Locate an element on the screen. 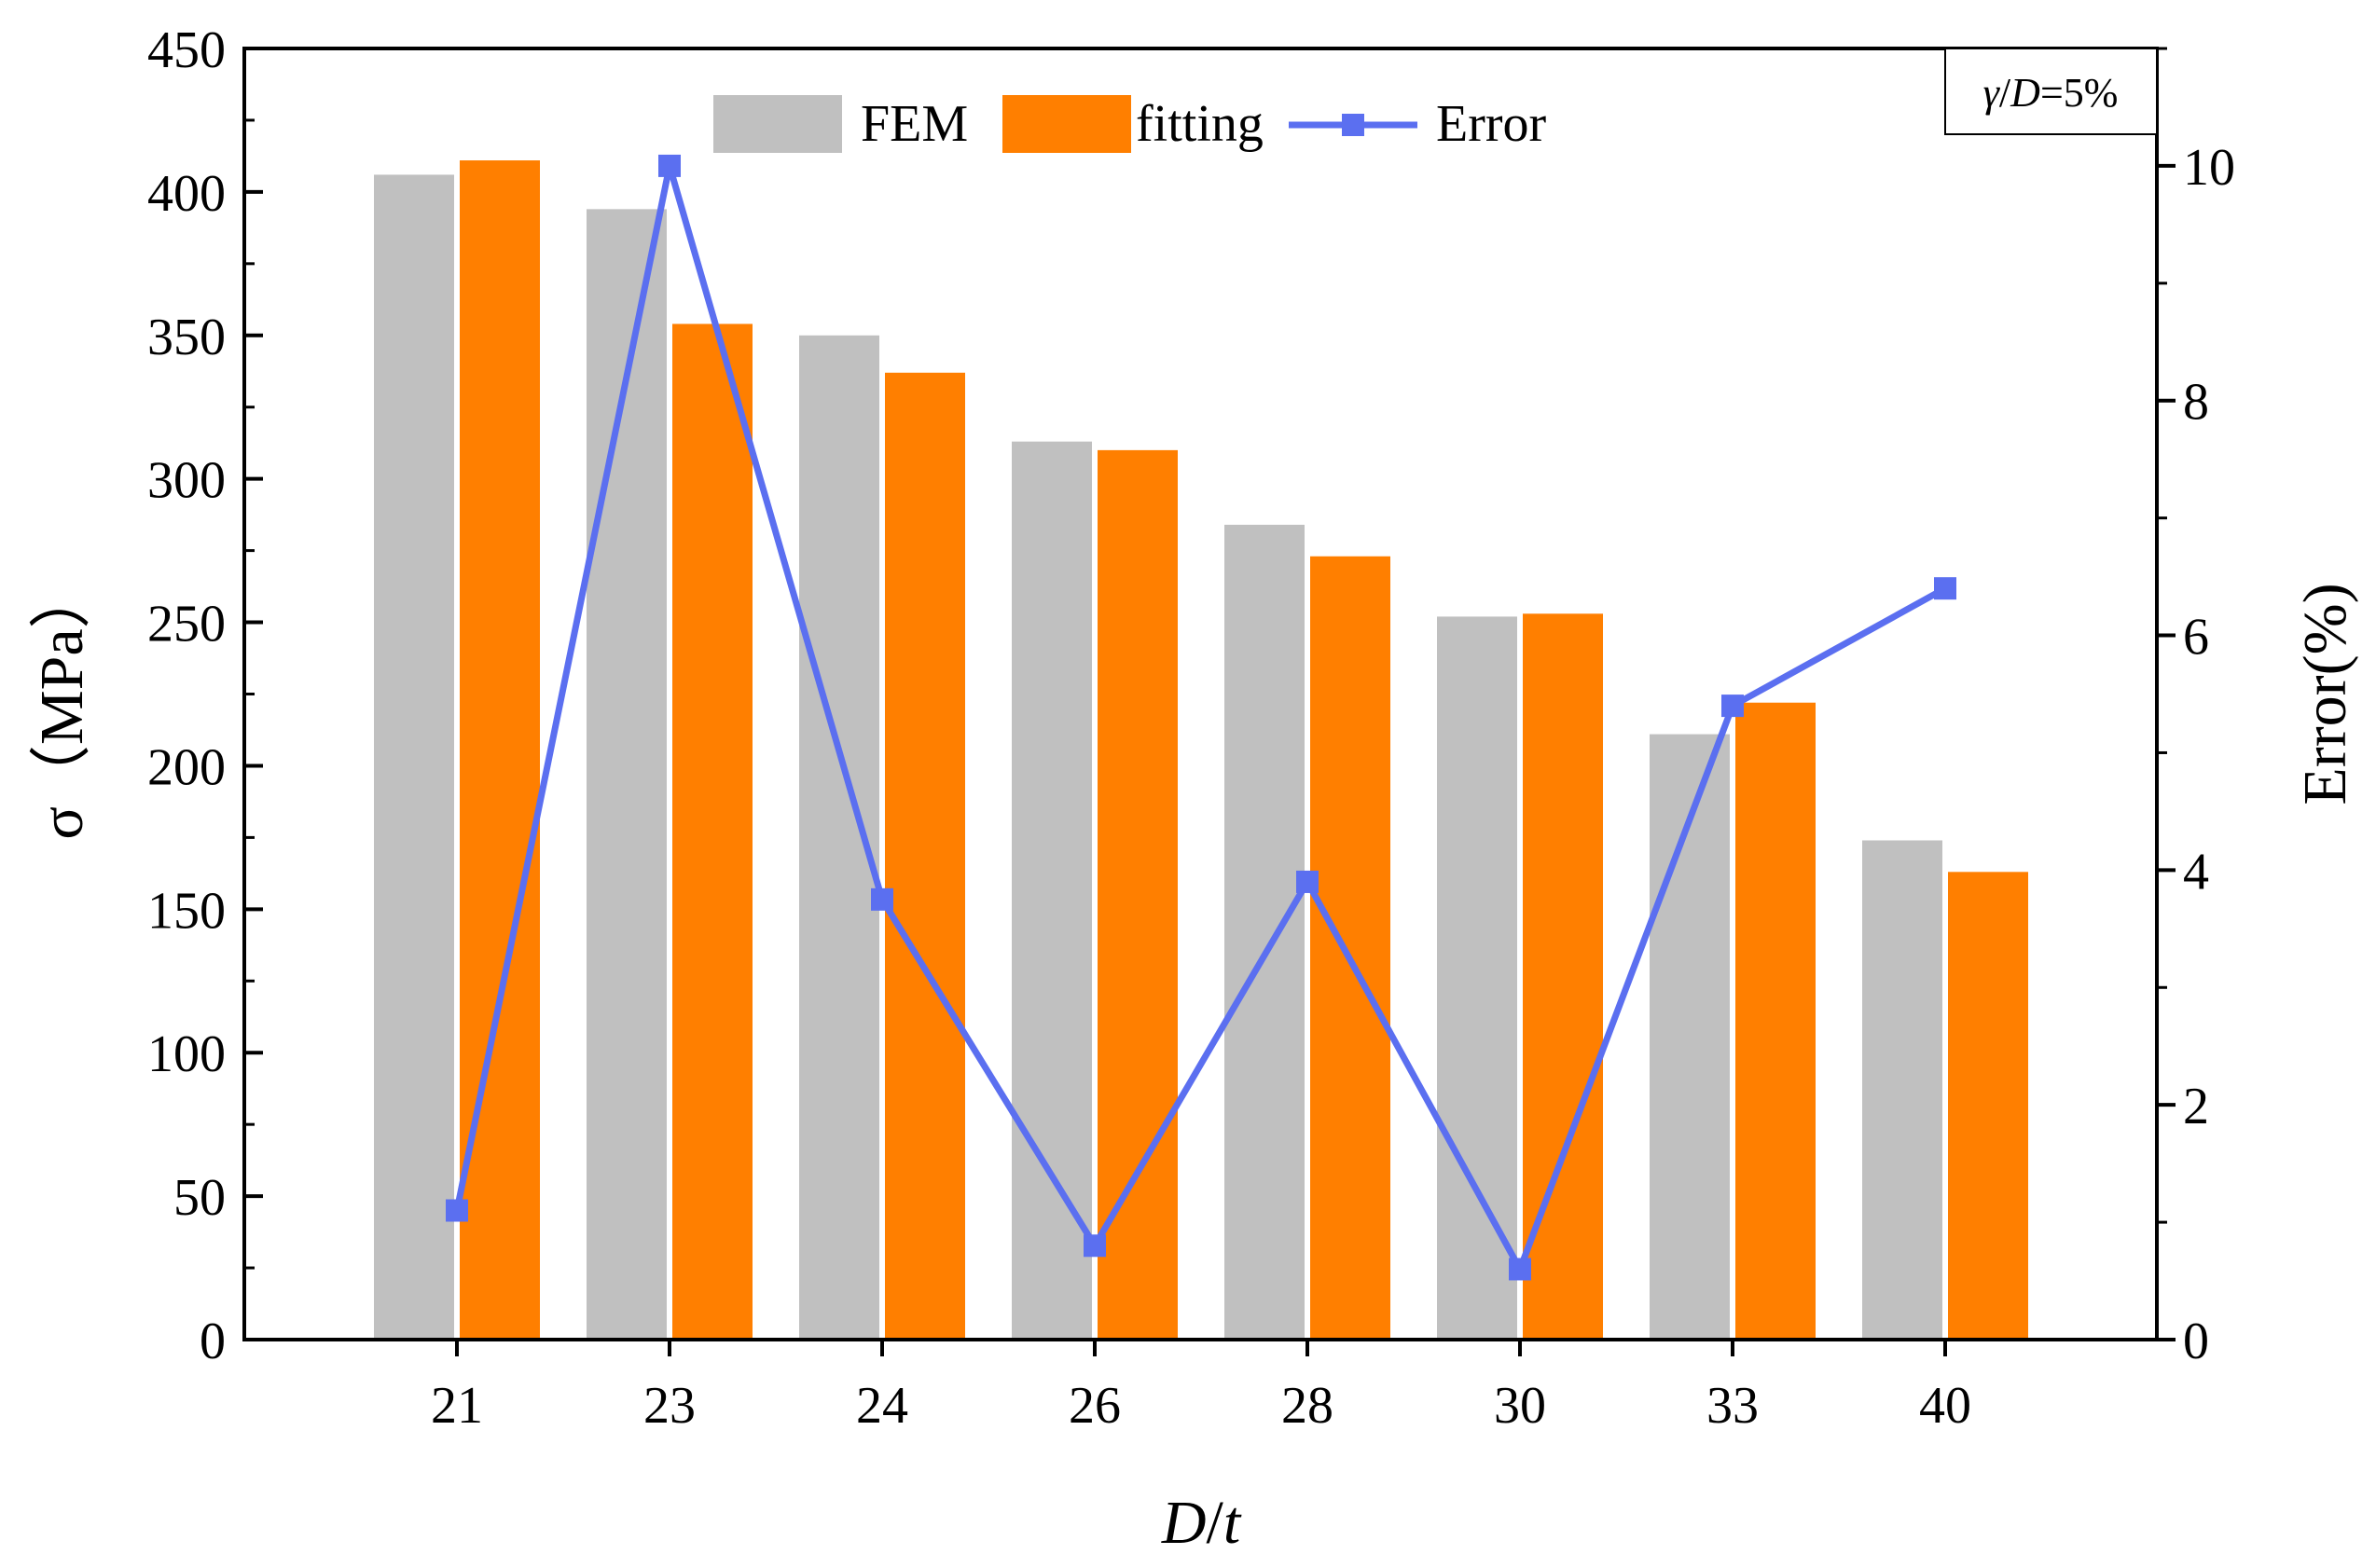 The image size is (2376, 1568). left-tick-label-100: 100 is located at coordinates (187, 1054).